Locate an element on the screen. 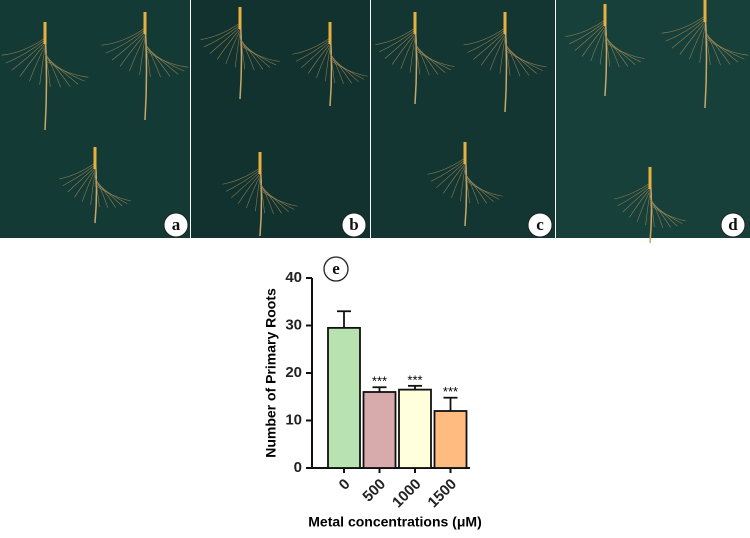 The height and width of the screenshot is (538, 750). panel-label: a is located at coordinates (176, 224).